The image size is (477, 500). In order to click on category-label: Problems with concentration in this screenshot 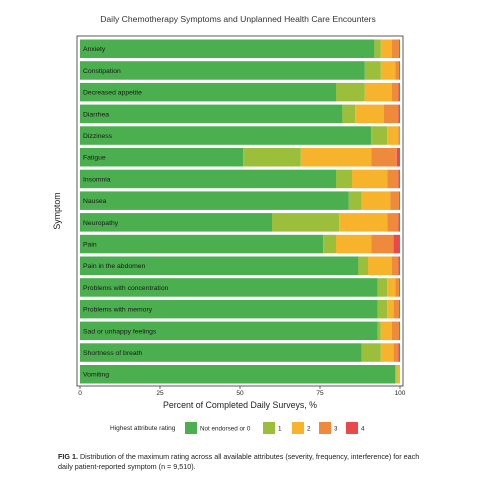, I will do `click(126, 288)`.